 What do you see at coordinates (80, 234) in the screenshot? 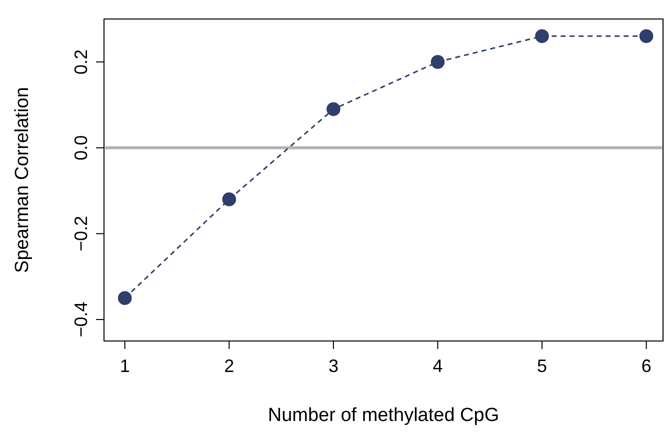
I see `y-tick-label: −0.2` at bounding box center [80, 234].